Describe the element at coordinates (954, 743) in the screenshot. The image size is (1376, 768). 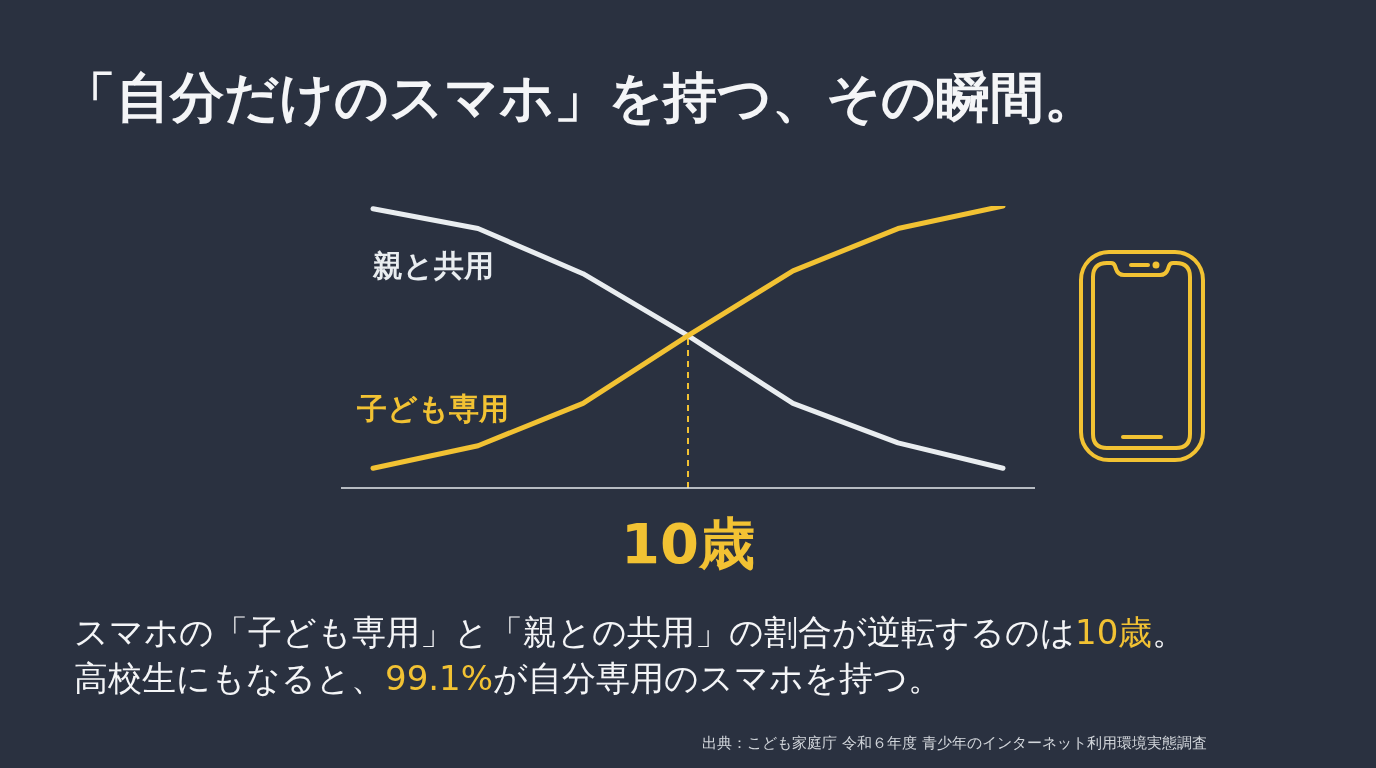
I see `source-note: 出典：こども家庭庁 令和６年度 青少年のインターネット利用環境実態調査` at that location.